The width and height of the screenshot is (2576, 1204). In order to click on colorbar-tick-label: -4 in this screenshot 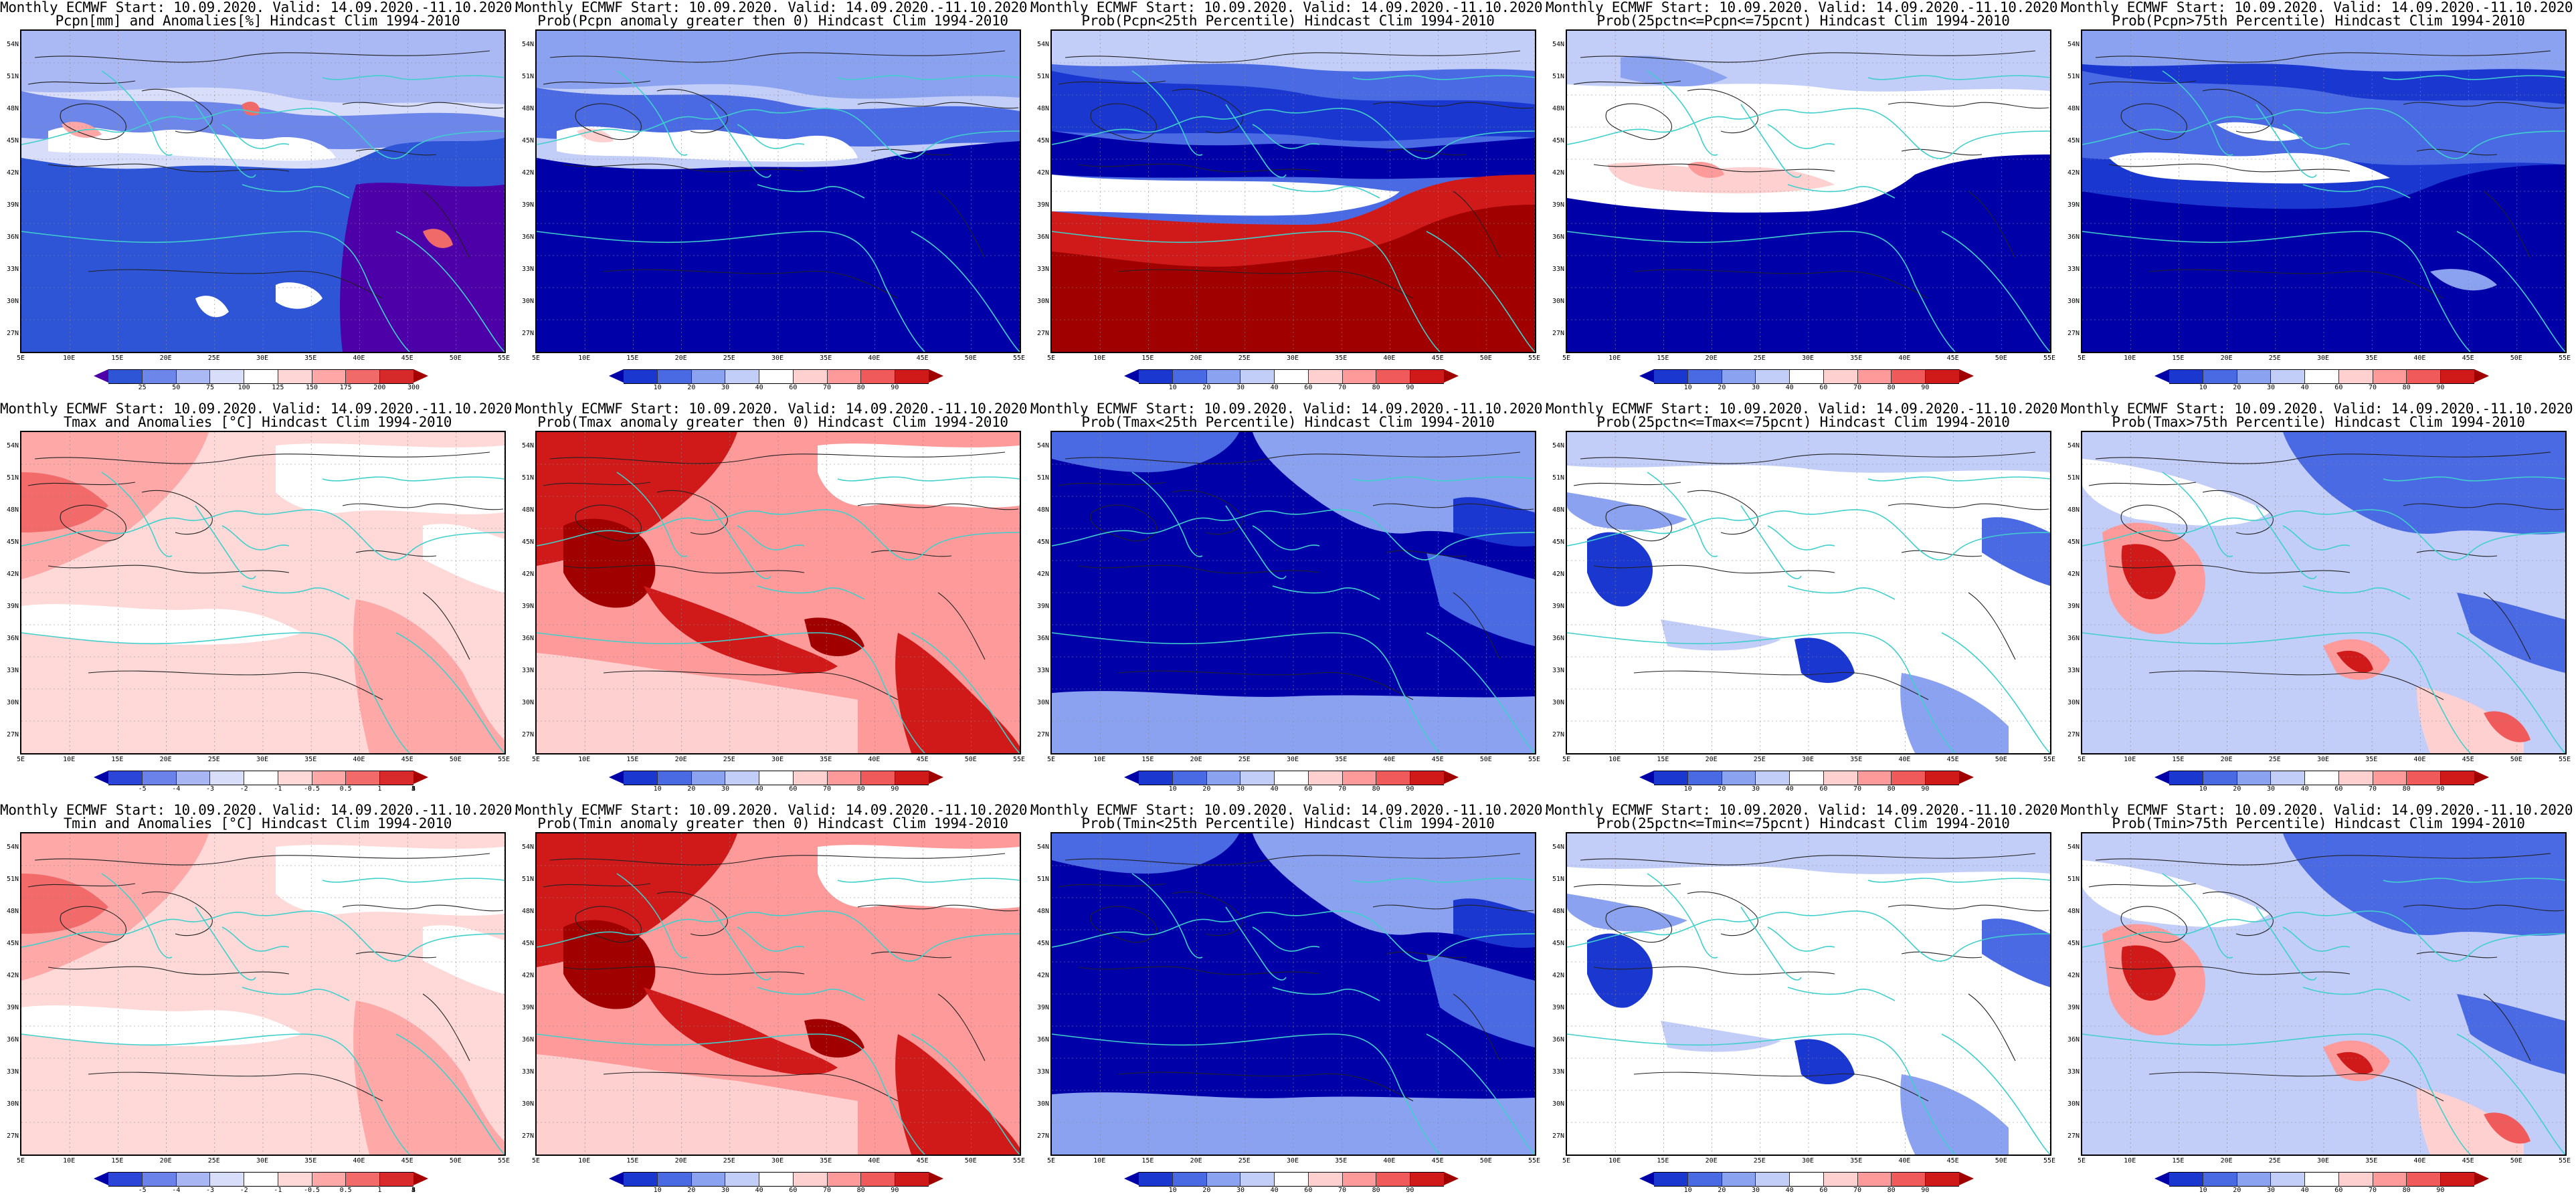, I will do `click(176, 789)`.